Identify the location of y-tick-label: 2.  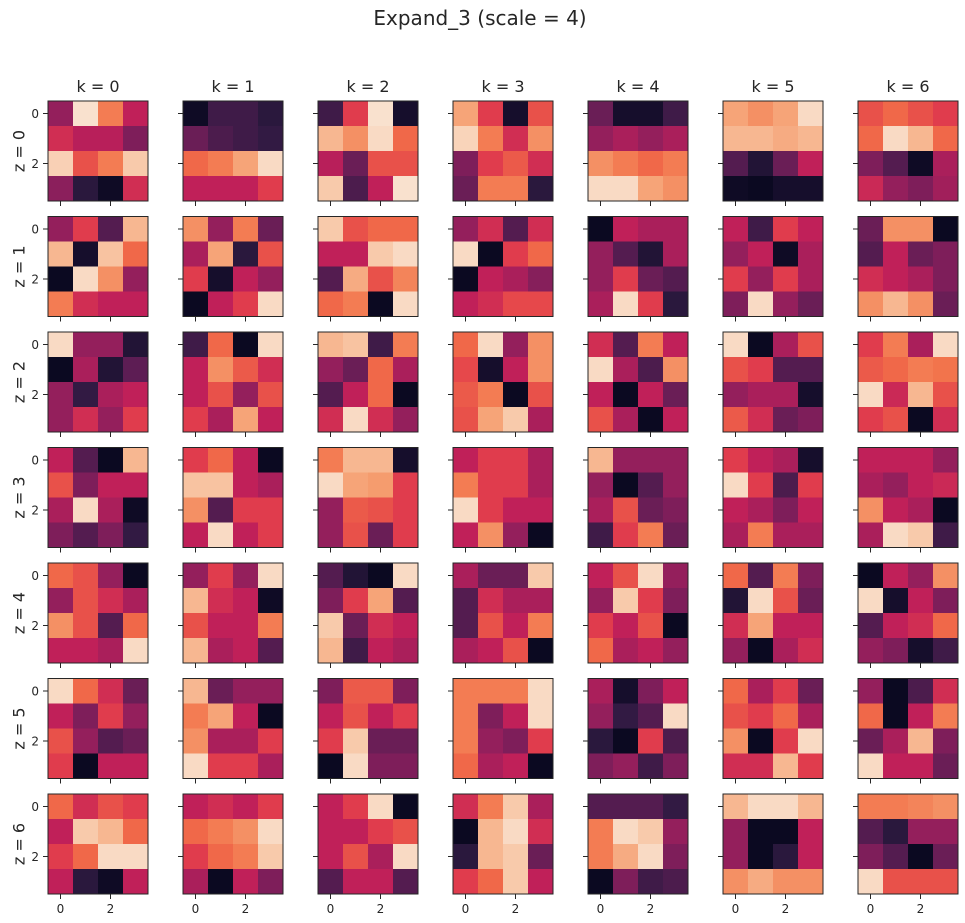
(35, 395).